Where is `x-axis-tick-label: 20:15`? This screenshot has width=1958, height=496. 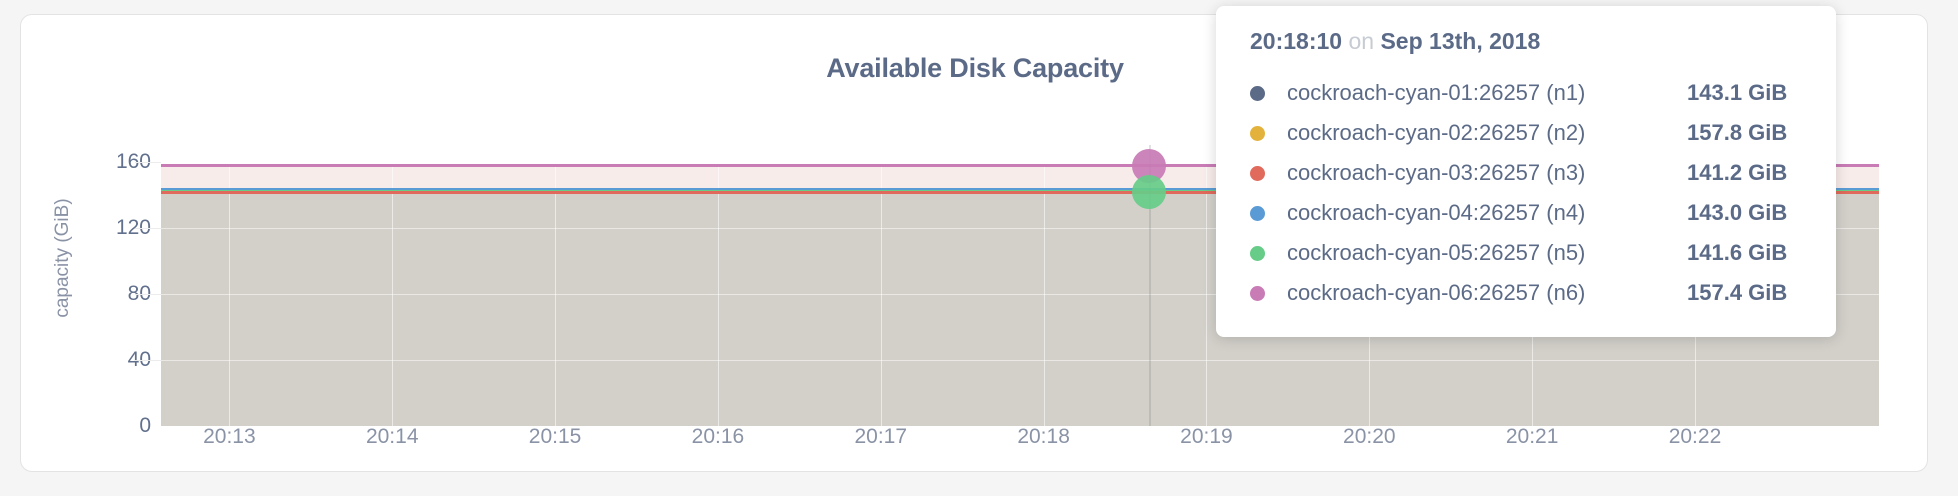 x-axis-tick-label: 20:15 is located at coordinates (555, 436).